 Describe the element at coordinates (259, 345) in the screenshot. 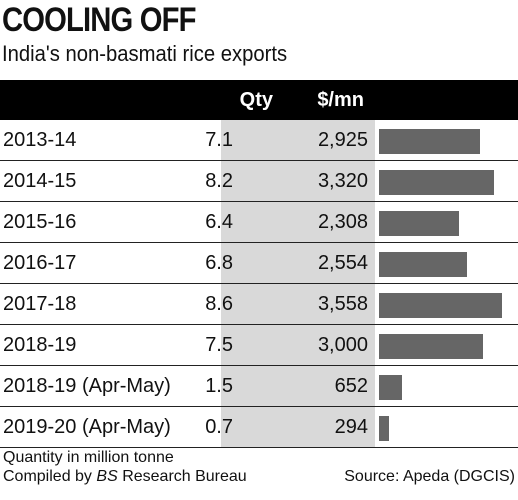

I see `table-row: 2018-19 7.5 3,000` at that location.